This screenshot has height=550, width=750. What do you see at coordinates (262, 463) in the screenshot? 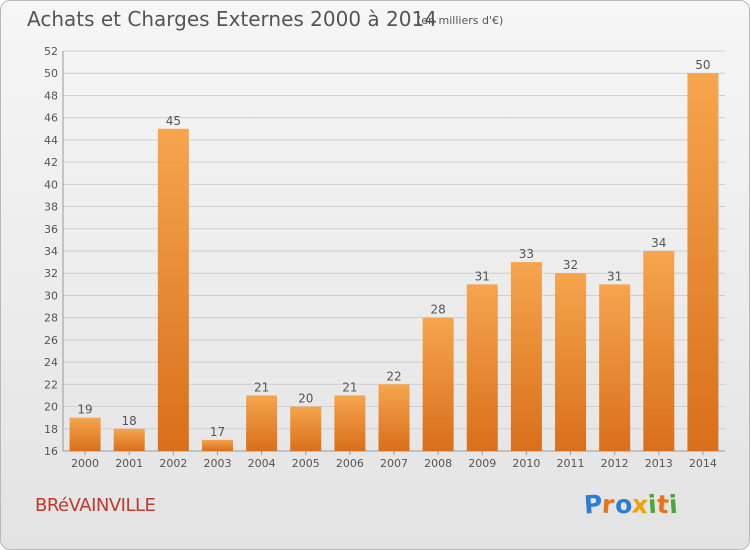
I see `x-tick-label-2004: 2004` at bounding box center [262, 463].